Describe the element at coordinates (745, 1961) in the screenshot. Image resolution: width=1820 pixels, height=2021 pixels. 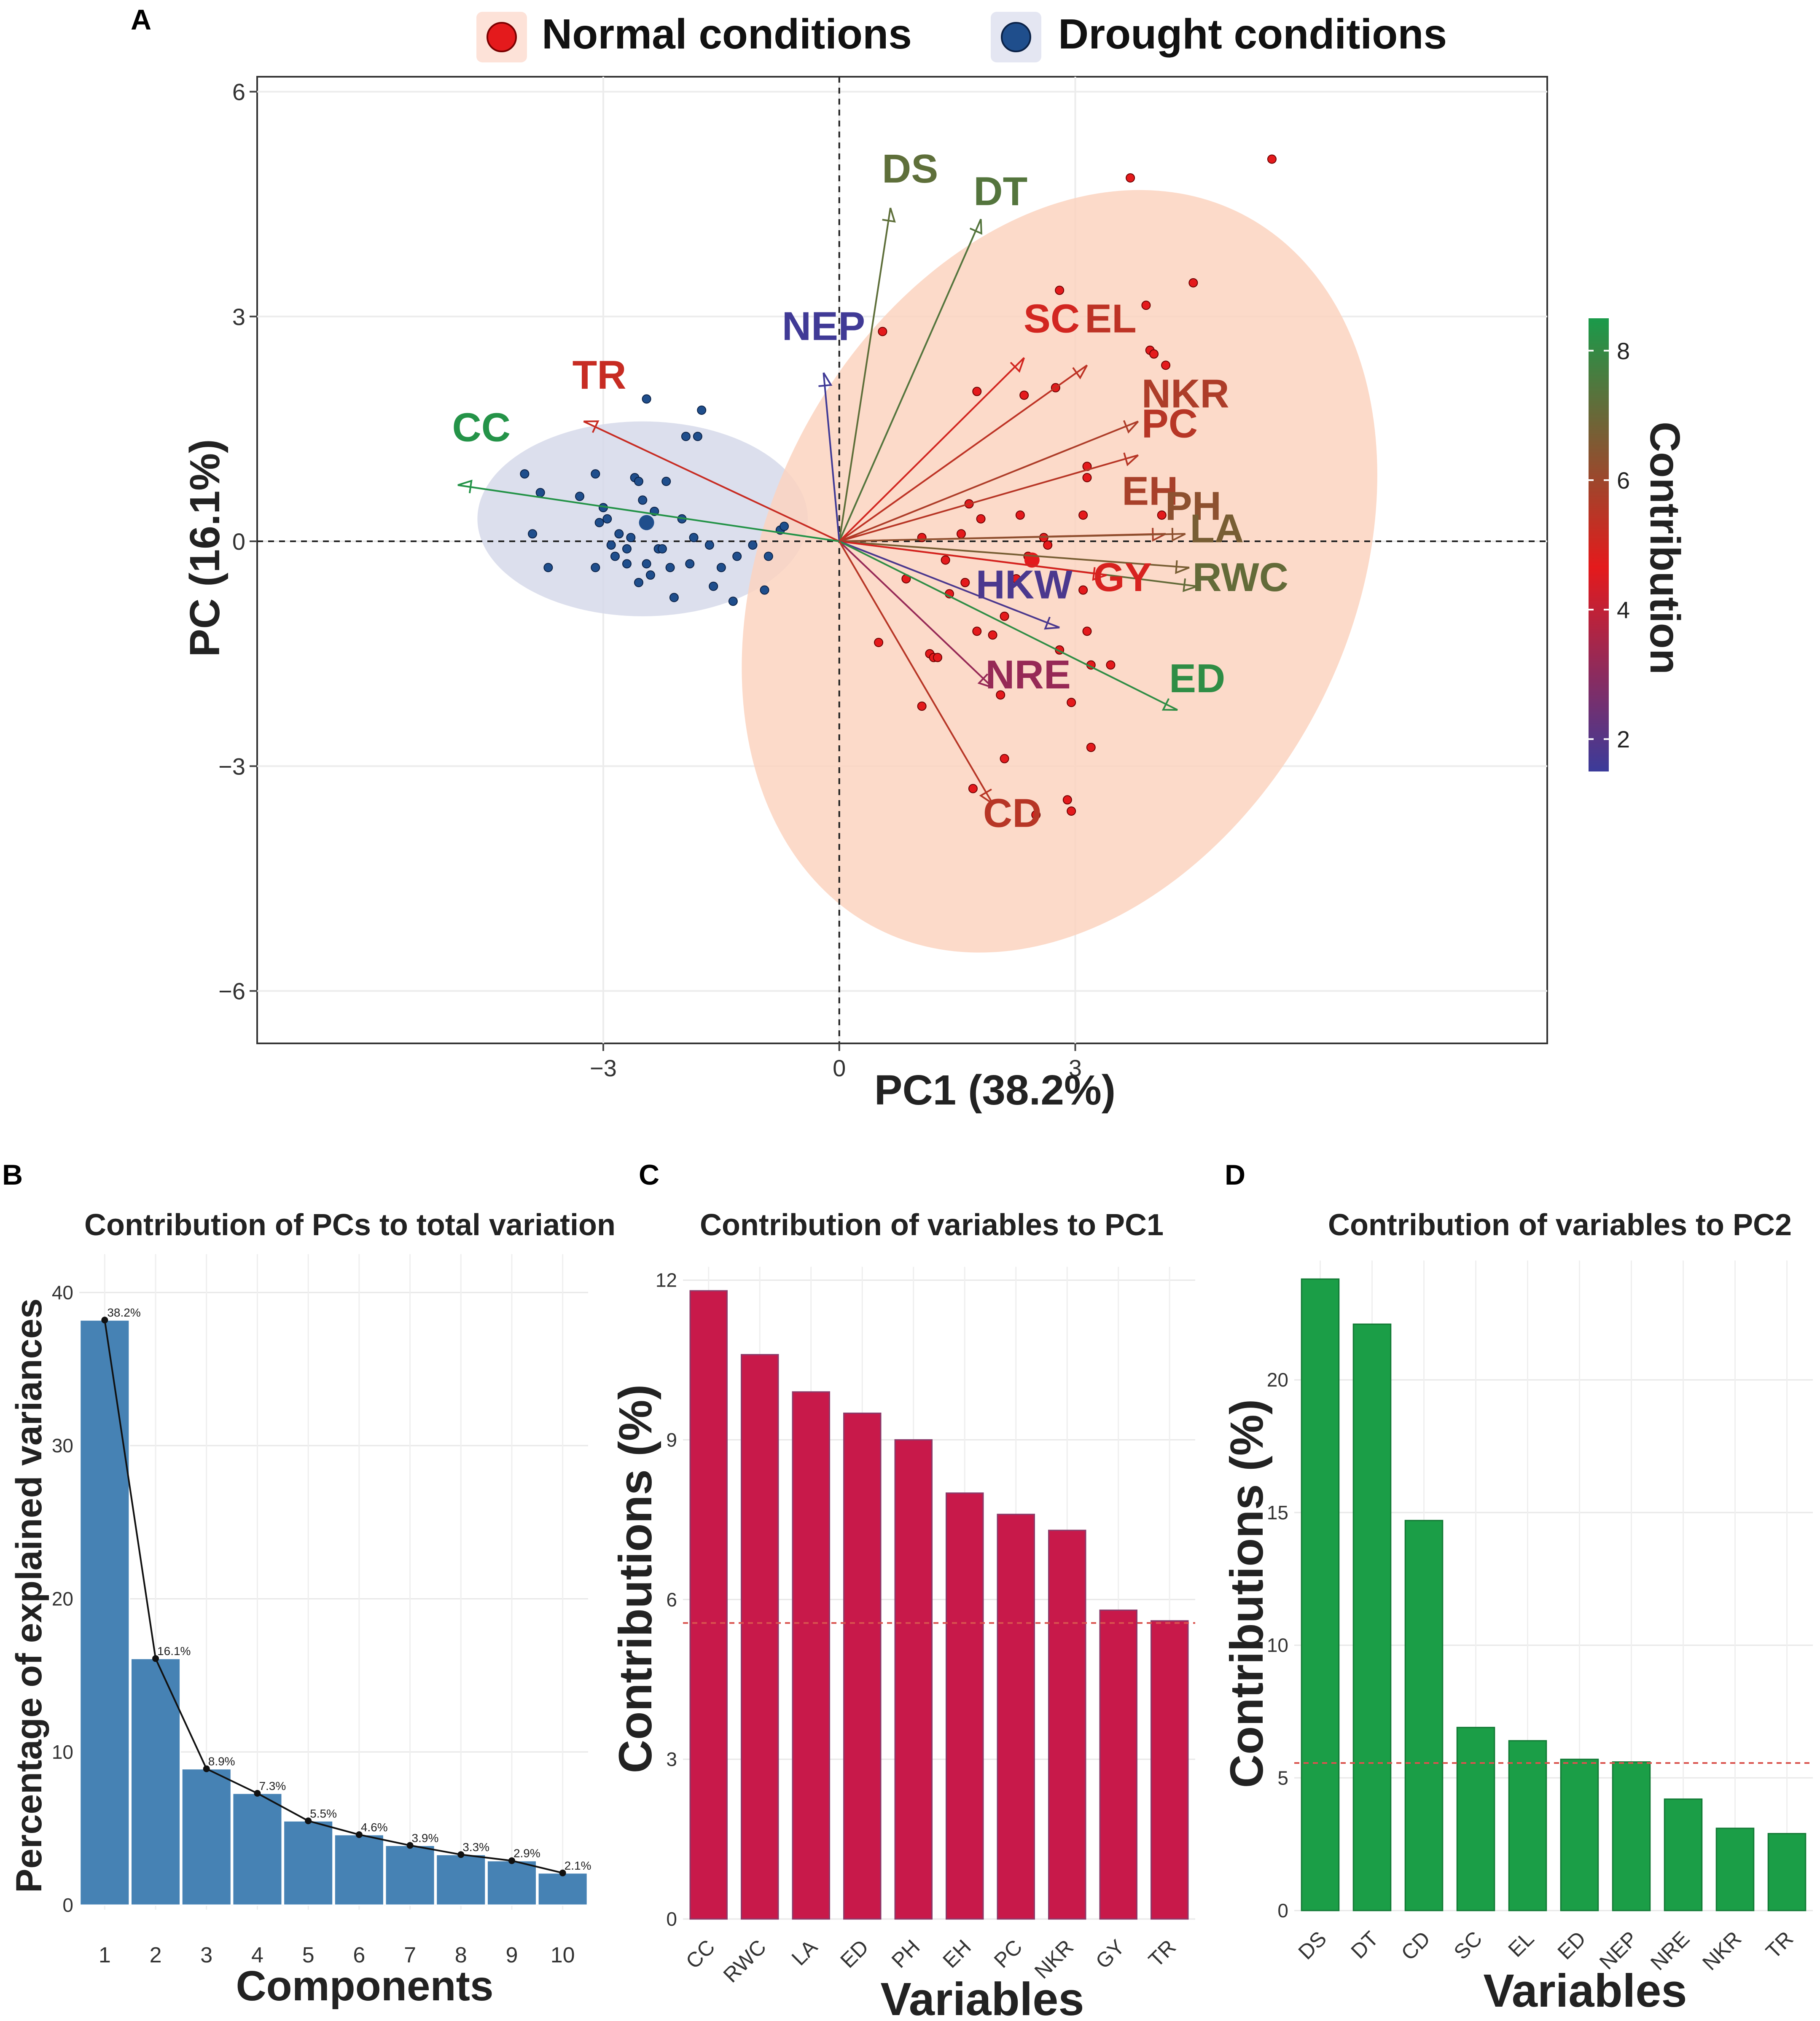
I see `x-tick-label: RWC` at that location.